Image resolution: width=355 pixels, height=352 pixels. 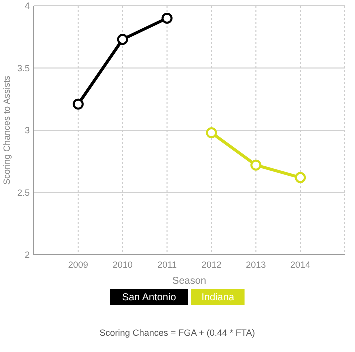 What do you see at coordinates (300, 265) in the screenshot?
I see `x-tick-label: 2014` at bounding box center [300, 265].